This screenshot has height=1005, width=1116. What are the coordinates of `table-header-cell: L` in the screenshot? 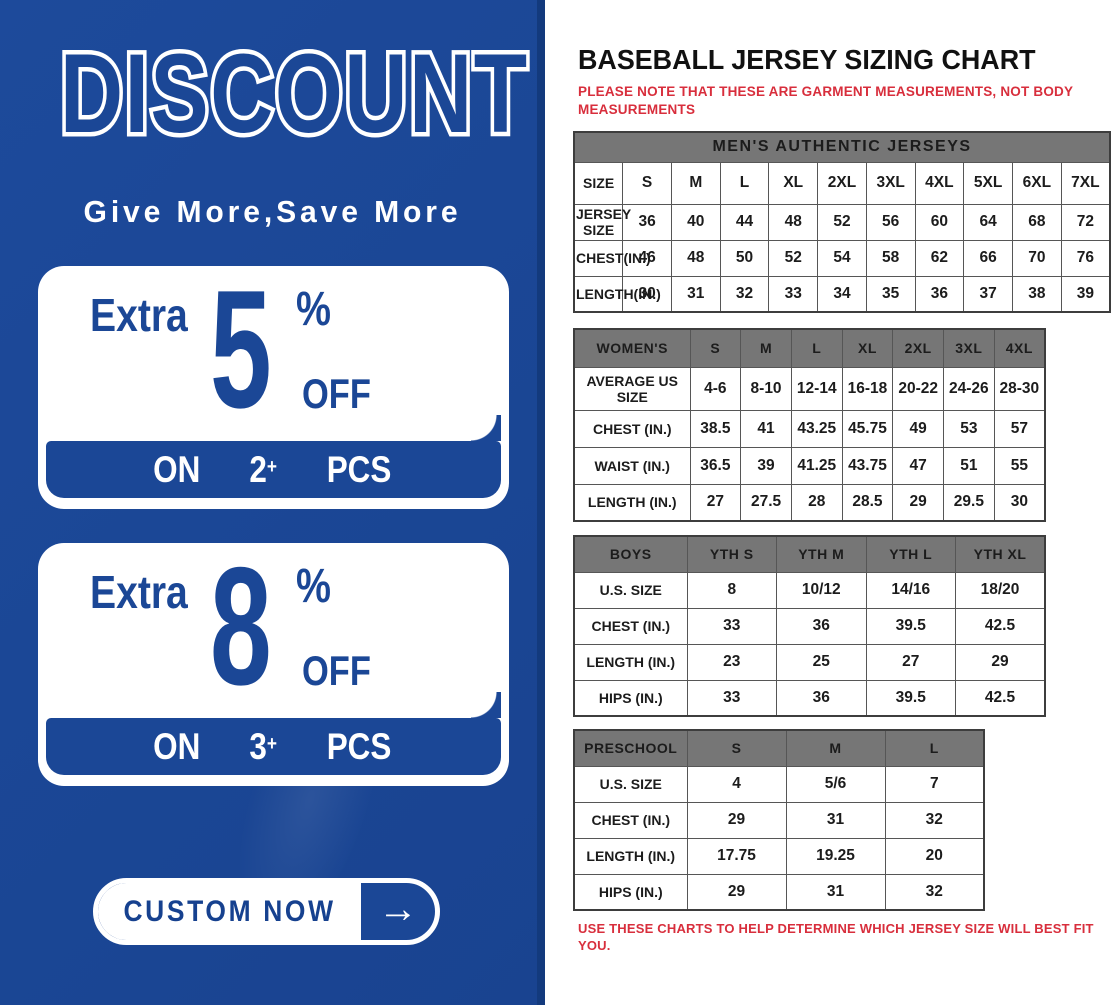 It's located at (816, 348).